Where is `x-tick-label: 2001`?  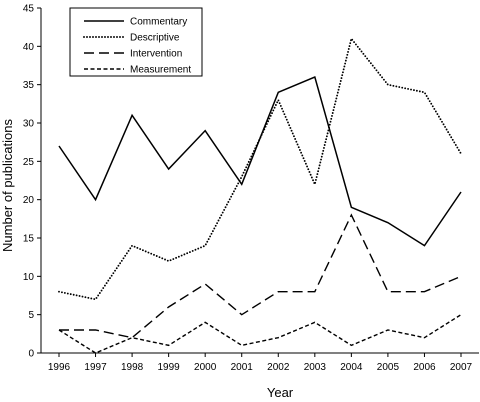 x-tick-label: 2001 is located at coordinates (242, 367).